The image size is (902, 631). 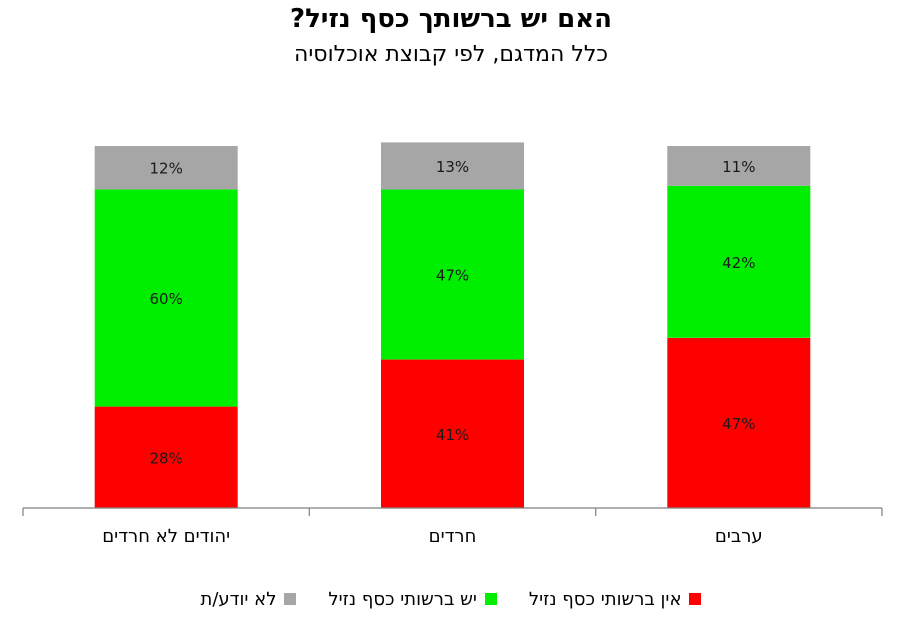 I want to click on legend-item-no-liquid-money: אין ברשותי כסף נזיל, so click(x=615, y=599).